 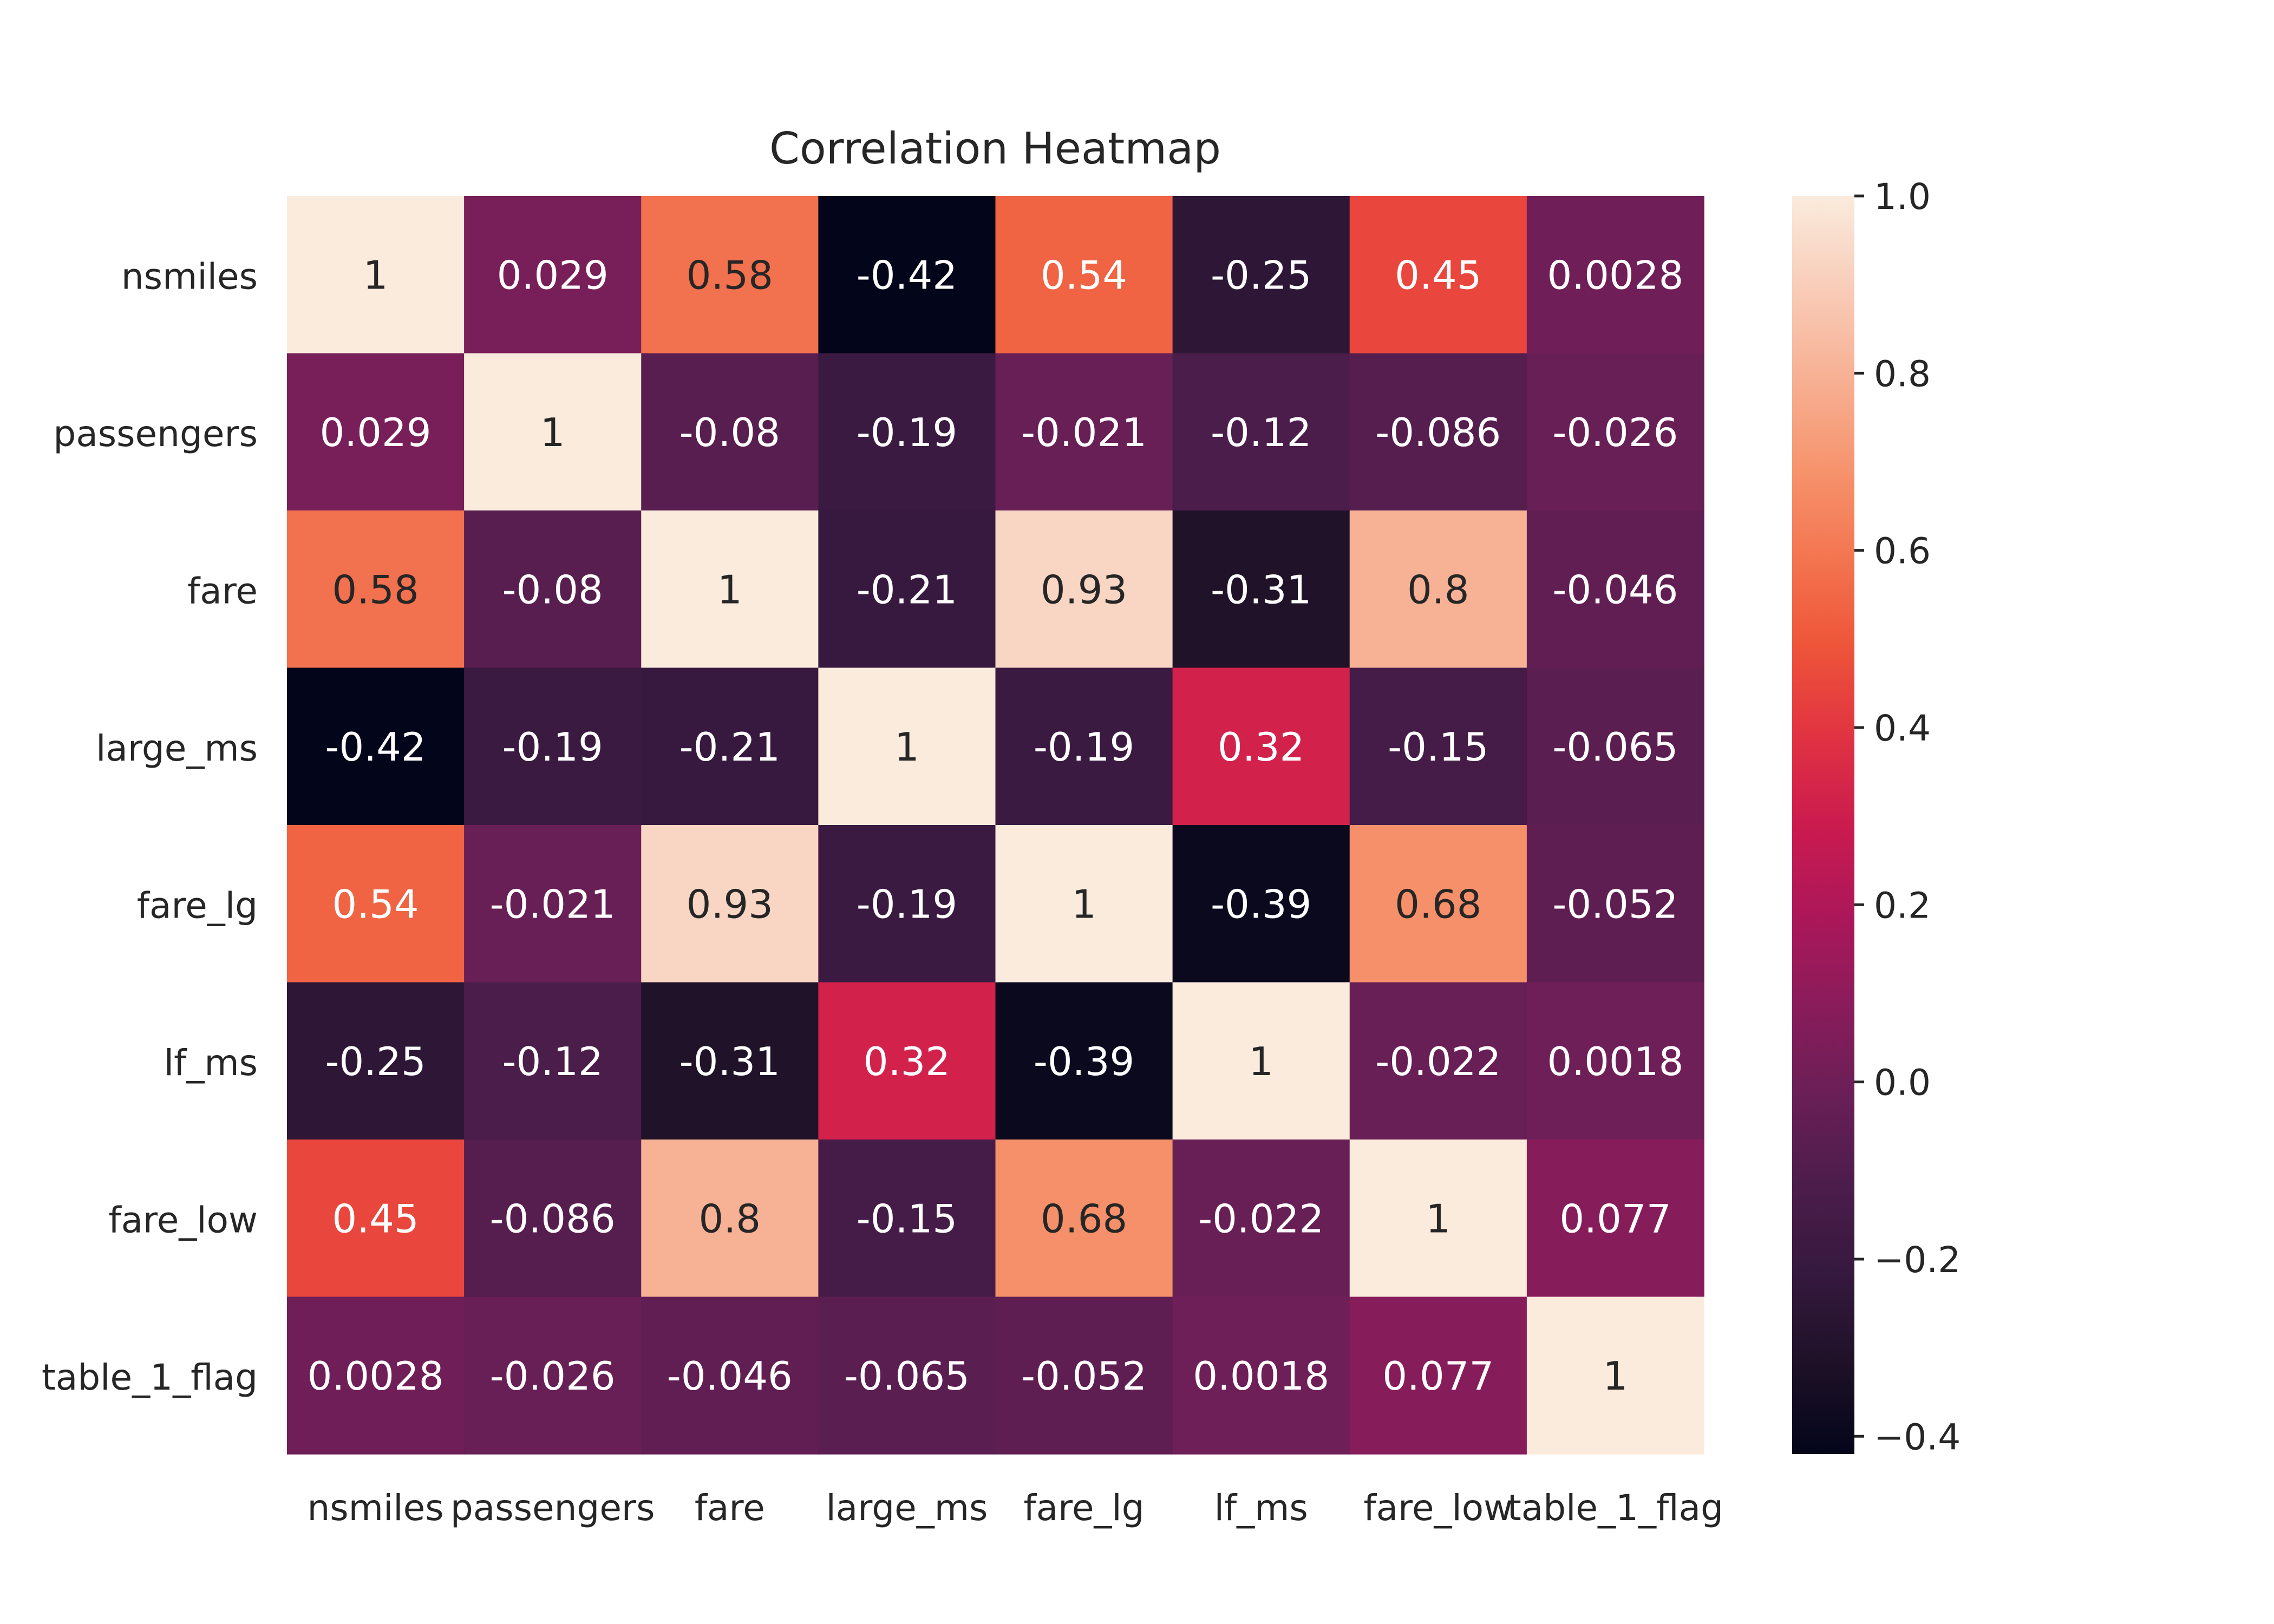 I want to click on colorbar-tick-label: −0.2, so click(x=1918, y=1260).